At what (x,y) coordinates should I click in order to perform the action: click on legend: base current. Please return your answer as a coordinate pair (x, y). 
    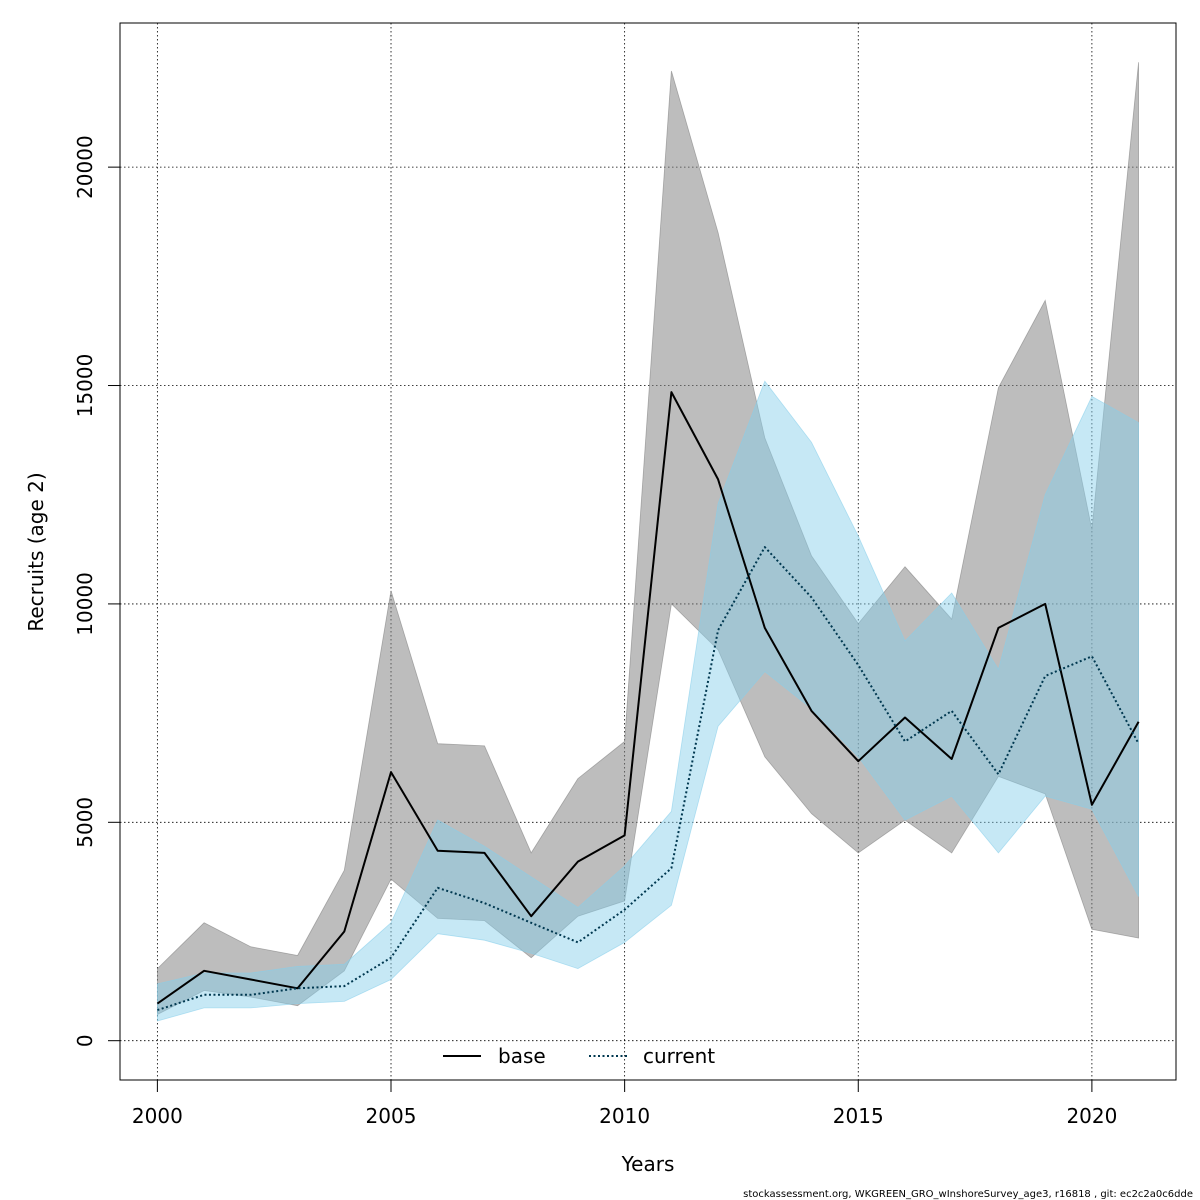
    Looking at the image, I should click on (579, 1056).